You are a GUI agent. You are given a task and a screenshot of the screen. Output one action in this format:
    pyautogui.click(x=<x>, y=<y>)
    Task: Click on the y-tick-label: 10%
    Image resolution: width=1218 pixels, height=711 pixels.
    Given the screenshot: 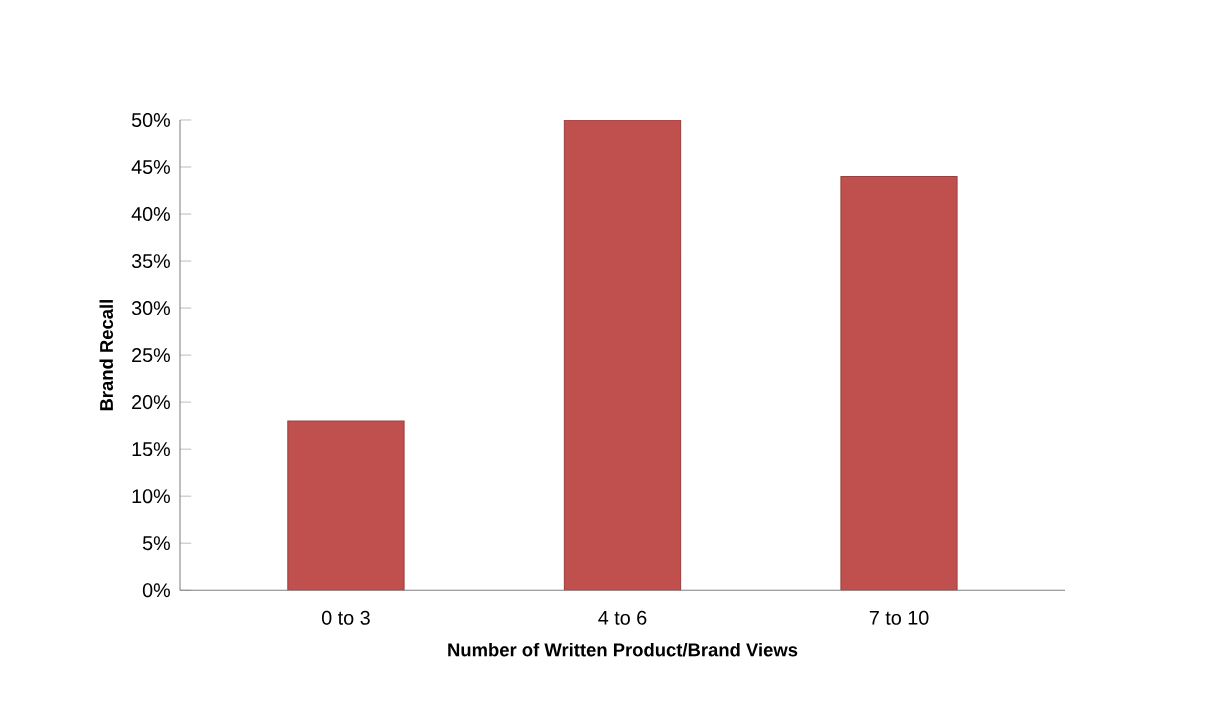 What is the action you would take?
    pyautogui.click(x=151, y=496)
    